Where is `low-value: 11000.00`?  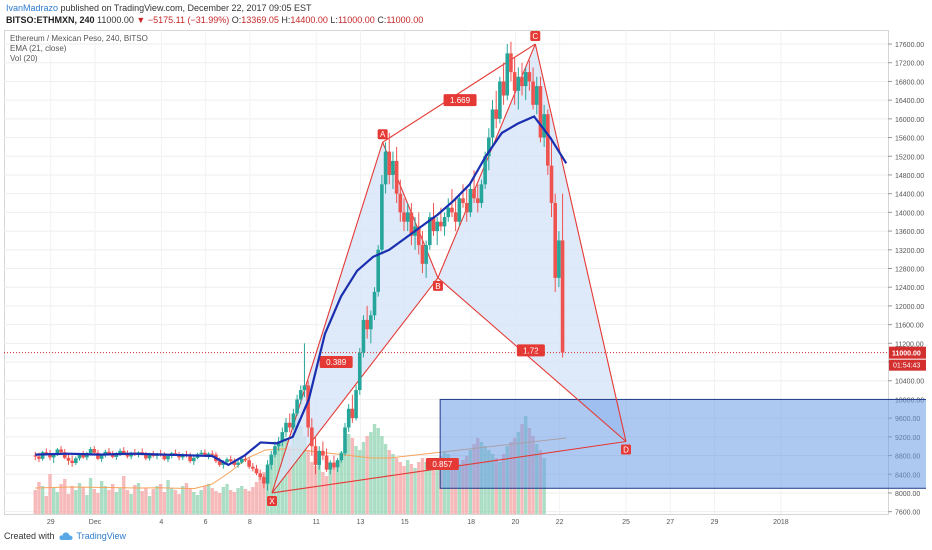
low-value: 11000.00 is located at coordinates (356, 20).